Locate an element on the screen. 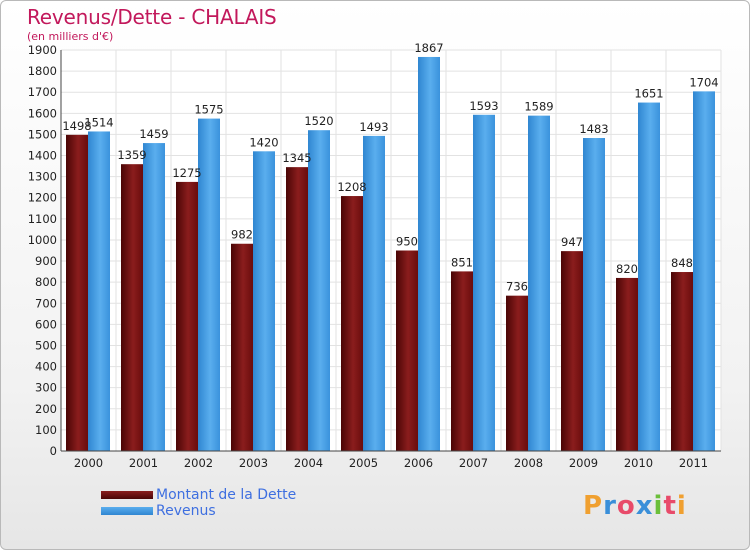 Image resolution: width=750 pixels, height=550 pixels. legend-swatch-dette is located at coordinates (127, 495).